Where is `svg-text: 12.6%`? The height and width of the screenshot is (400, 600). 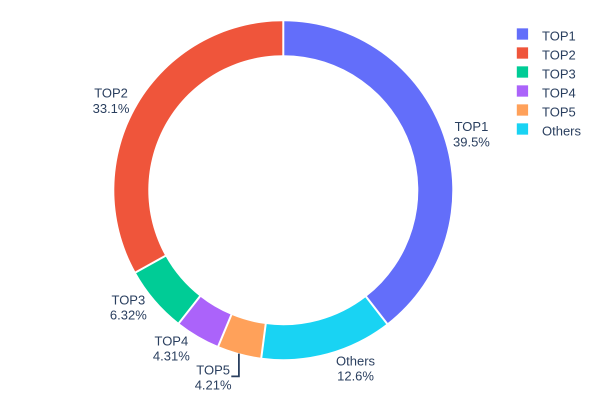 svg-text: 12.6% is located at coordinates (355, 376).